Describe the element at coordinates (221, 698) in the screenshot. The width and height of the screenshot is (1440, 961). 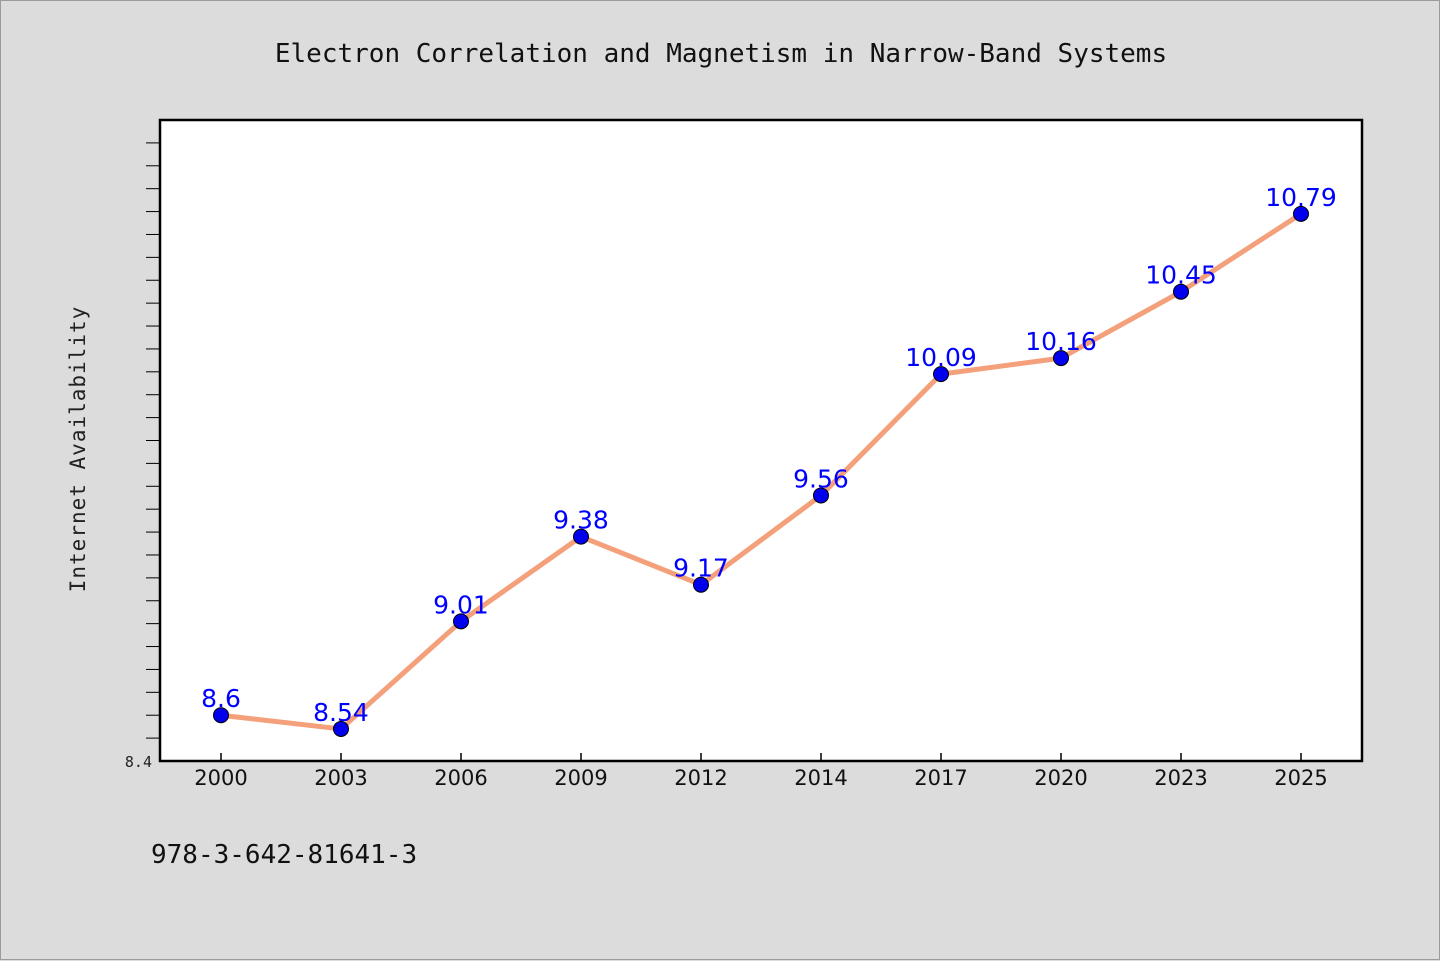
I see `data-label: 8.6` at that location.